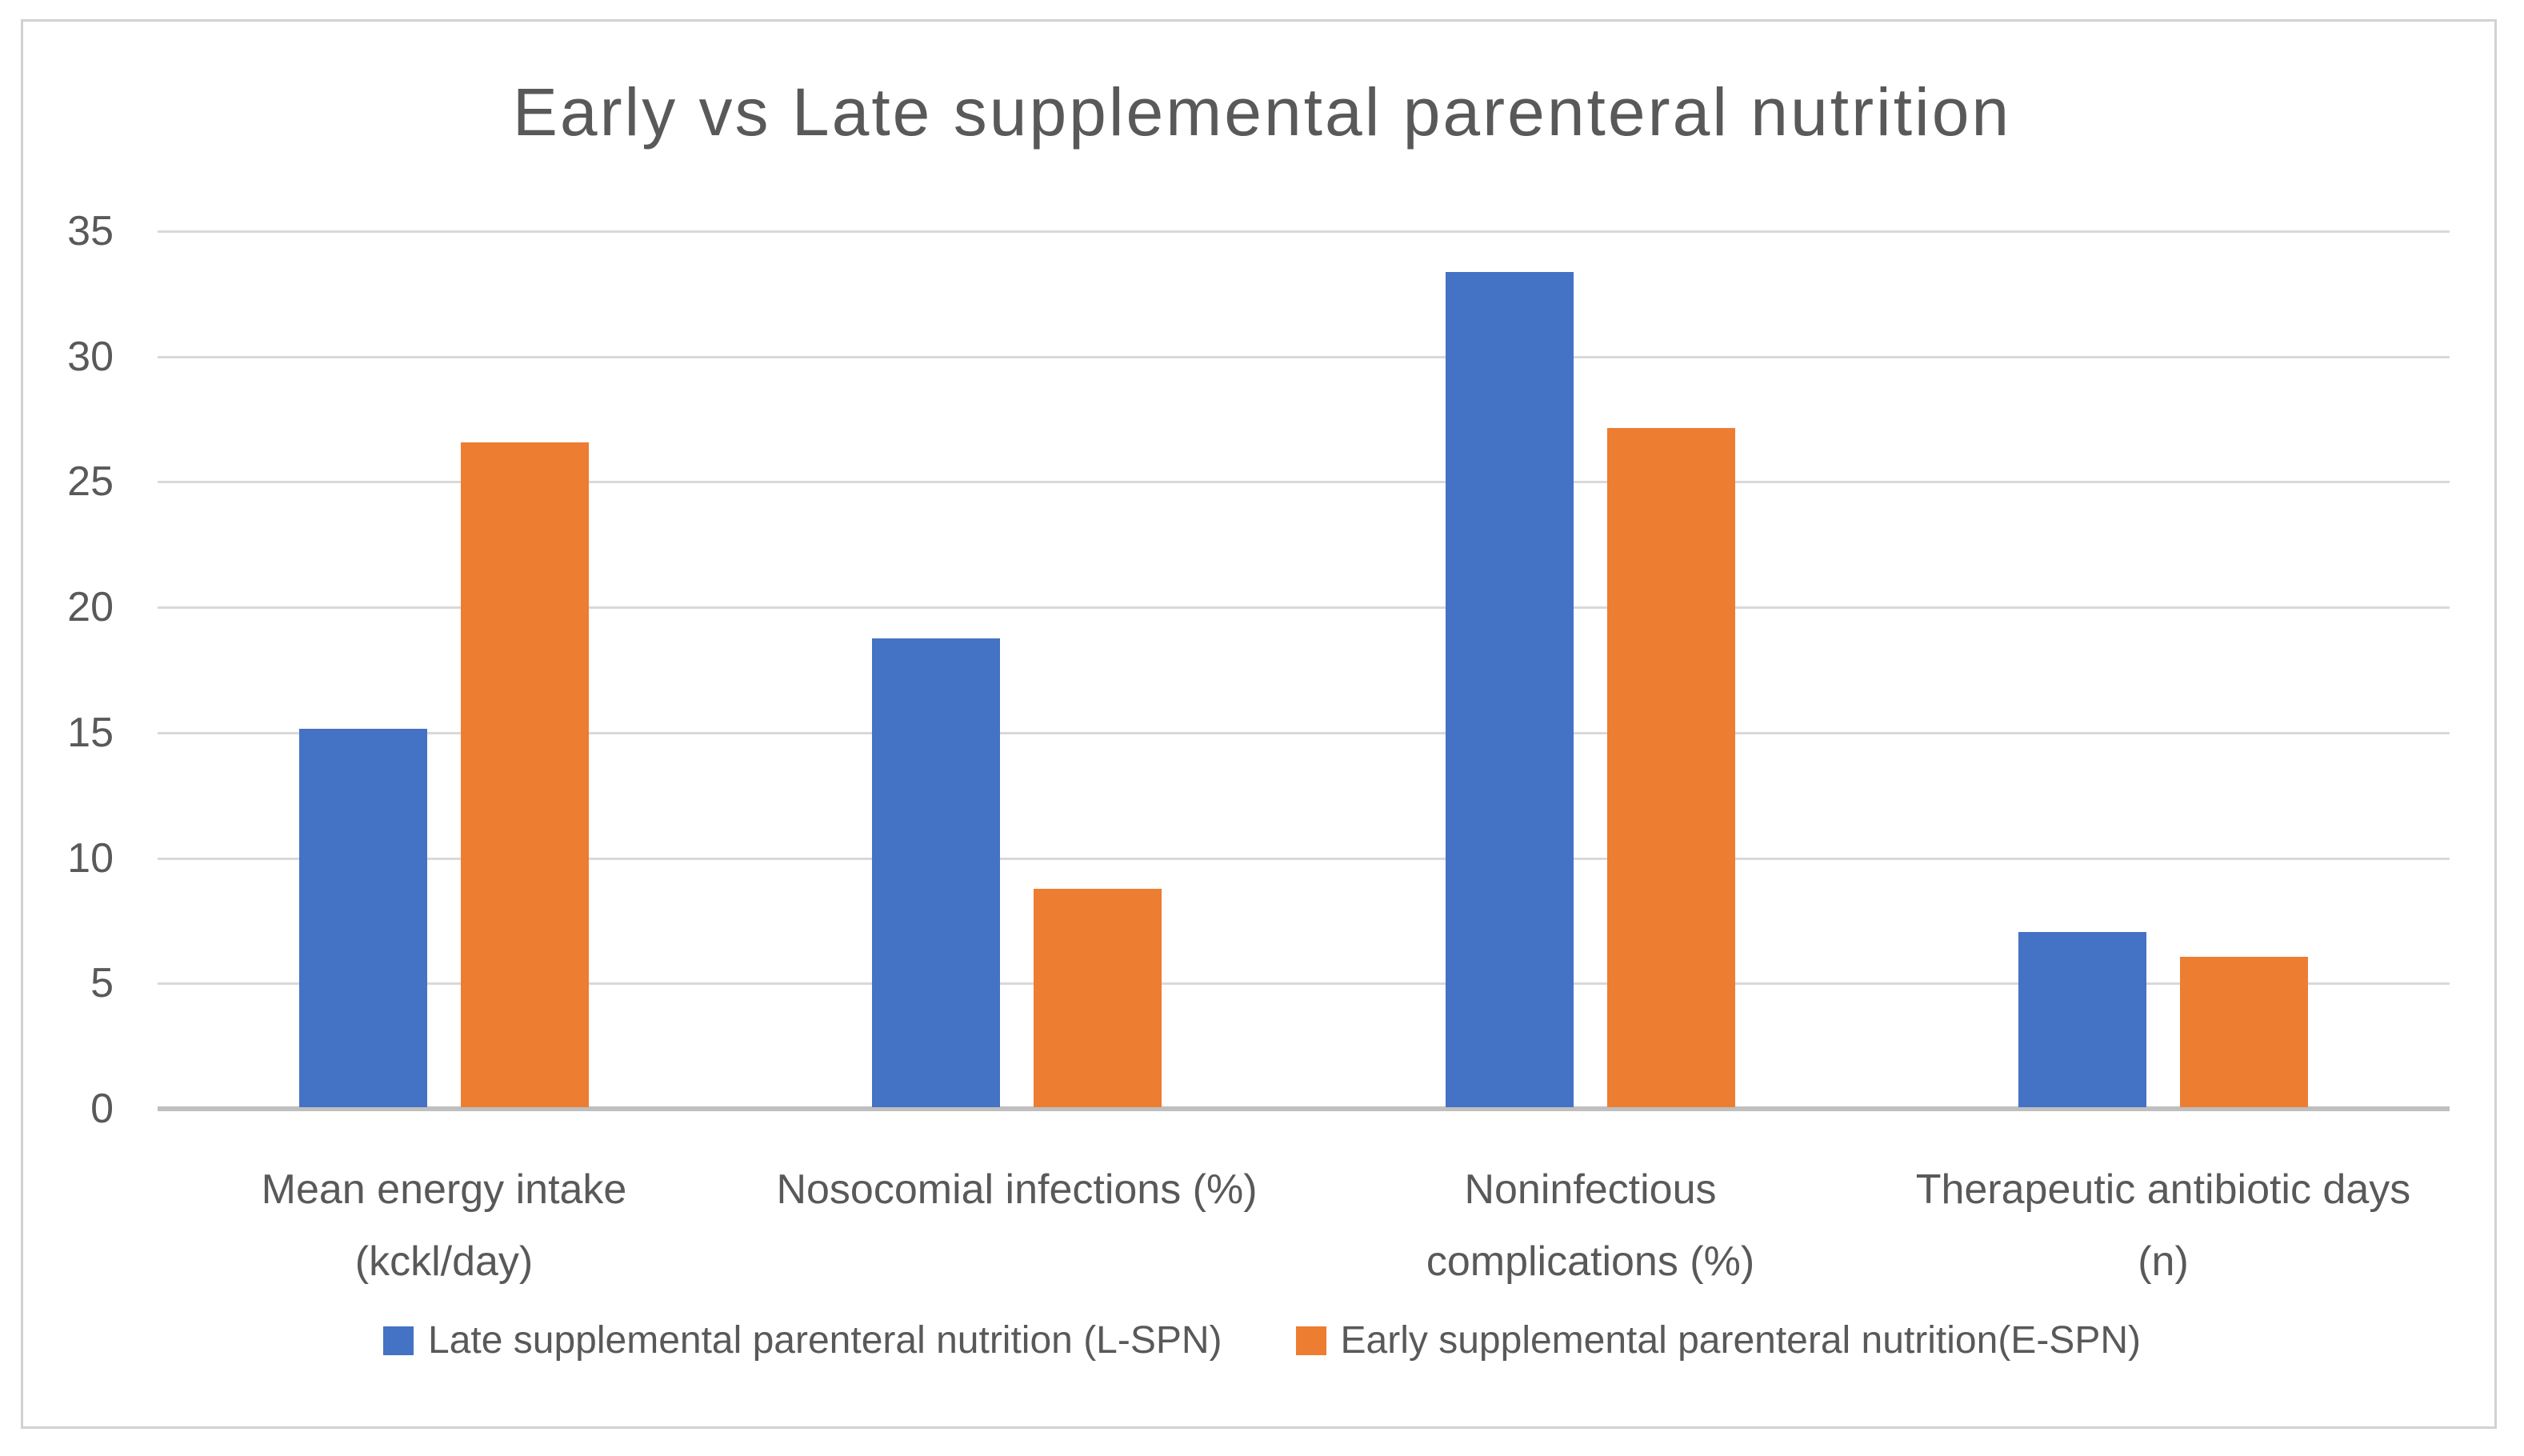 This screenshot has width=2524, height=1456. What do you see at coordinates (1304, 231) in the screenshot?
I see `gridline-y35` at bounding box center [1304, 231].